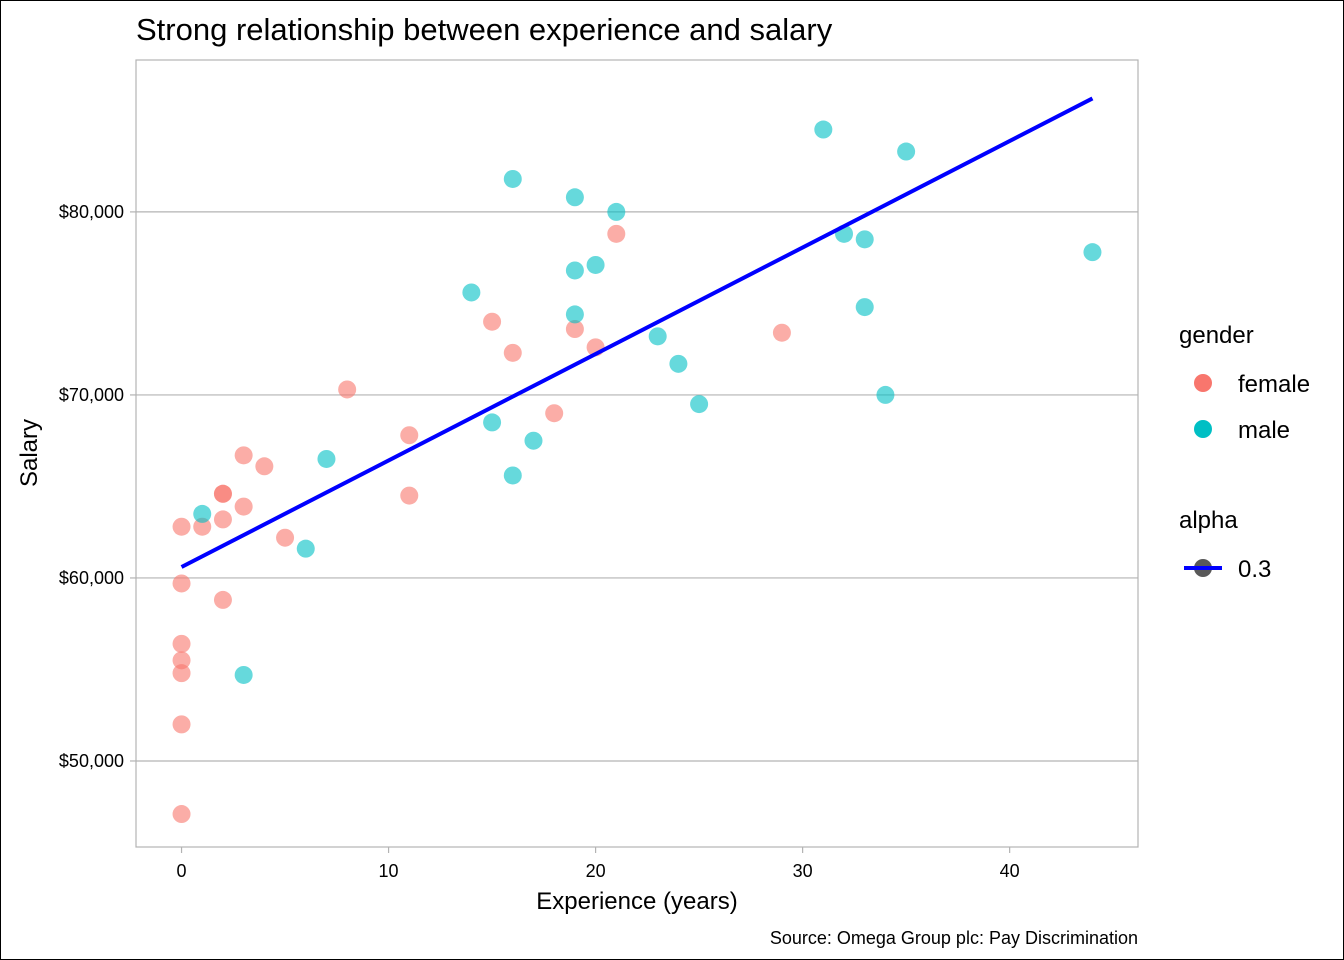 The height and width of the screenshot is (960, 1344). Describe the element at coordinates (1216, 335) in the screenshot. I see `legend-title-gender: gender` at that location.